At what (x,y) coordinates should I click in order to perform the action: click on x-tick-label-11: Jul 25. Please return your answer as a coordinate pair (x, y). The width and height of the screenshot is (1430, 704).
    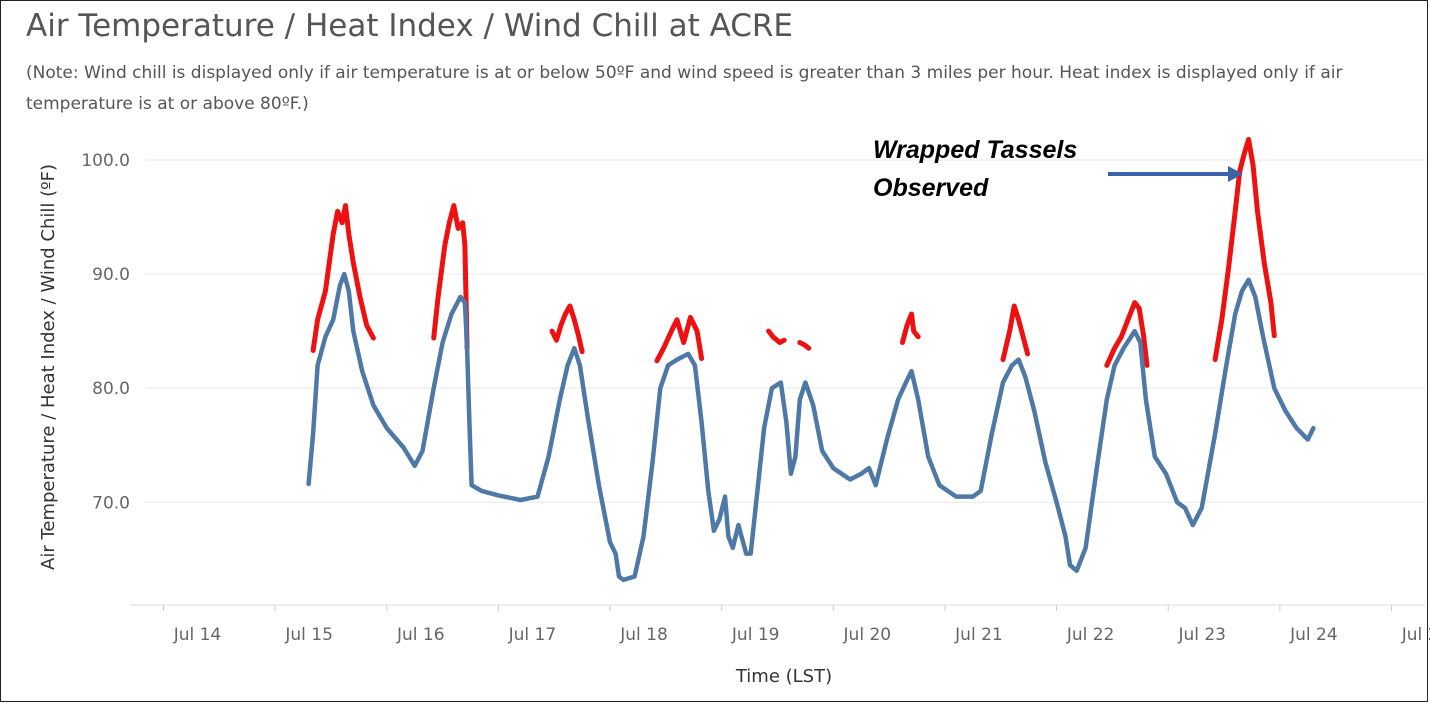
    Looking at the image, I should click on (1415, 635).